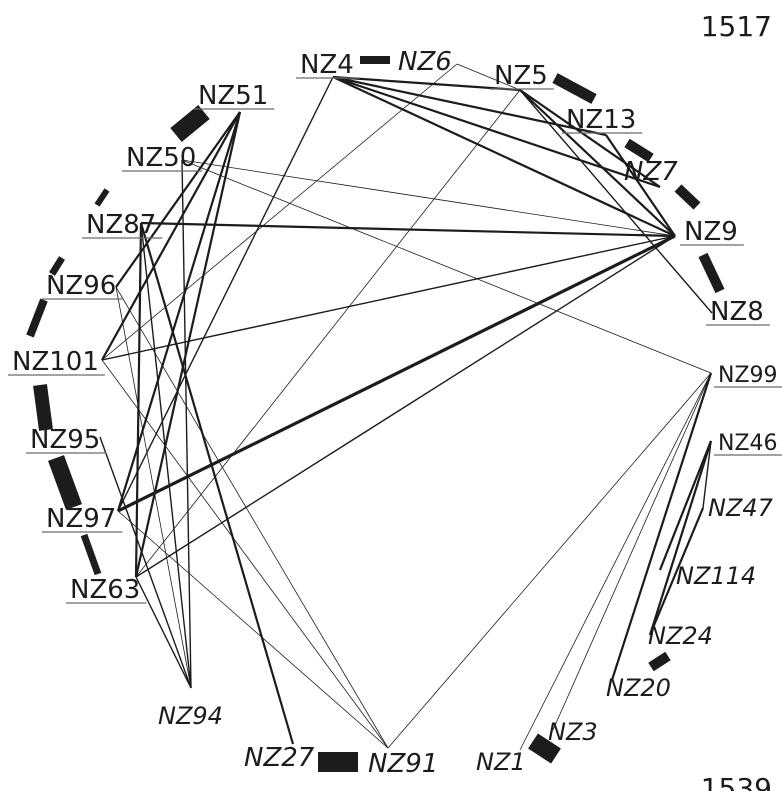  I want to click on node-nz94: NZ94, so click(190, 716).